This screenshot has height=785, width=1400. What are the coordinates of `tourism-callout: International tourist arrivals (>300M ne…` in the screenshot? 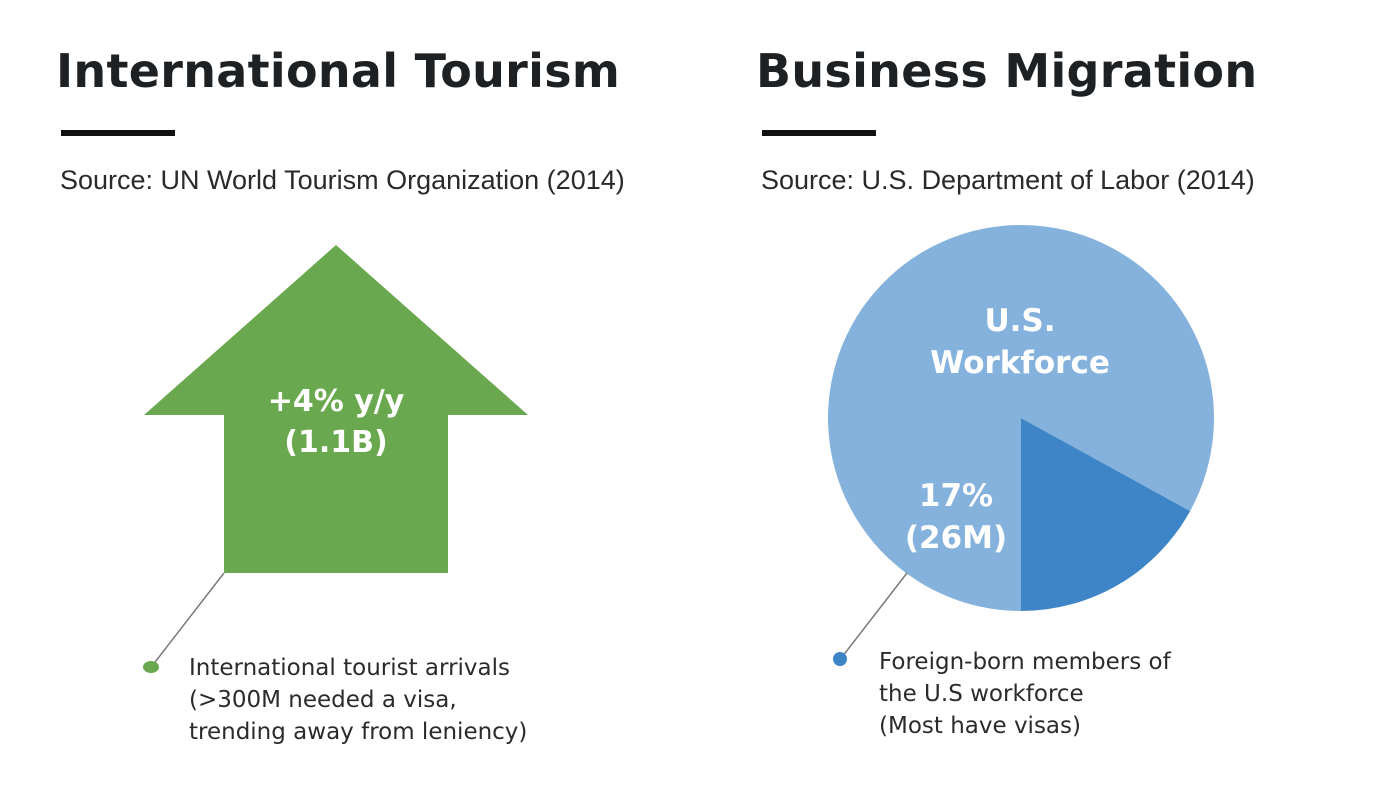 It's located at (358, 700).